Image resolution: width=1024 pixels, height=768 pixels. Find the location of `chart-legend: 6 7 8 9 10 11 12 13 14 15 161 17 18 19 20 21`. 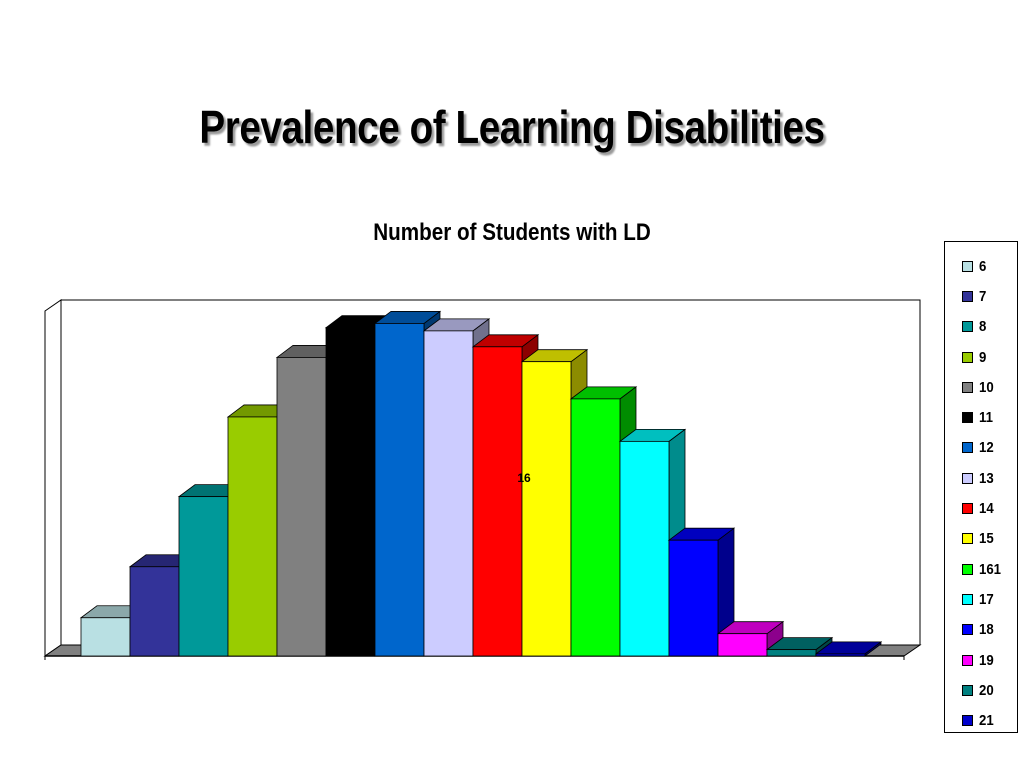

chart-legend: 6 7 8 9 10 11 12 13 14 15 161 17 18 19 20 21 is located at coordinates (981, 487).